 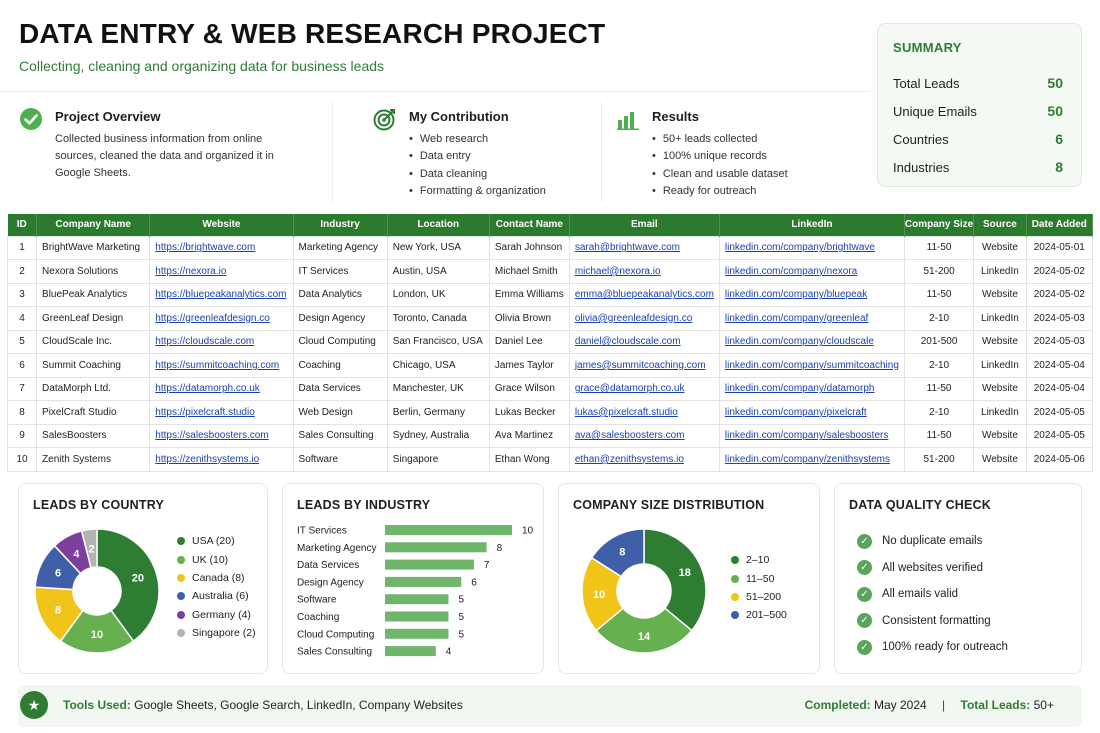 I want to click on bar-category-label: Coaching, so click(x=318, y=617).